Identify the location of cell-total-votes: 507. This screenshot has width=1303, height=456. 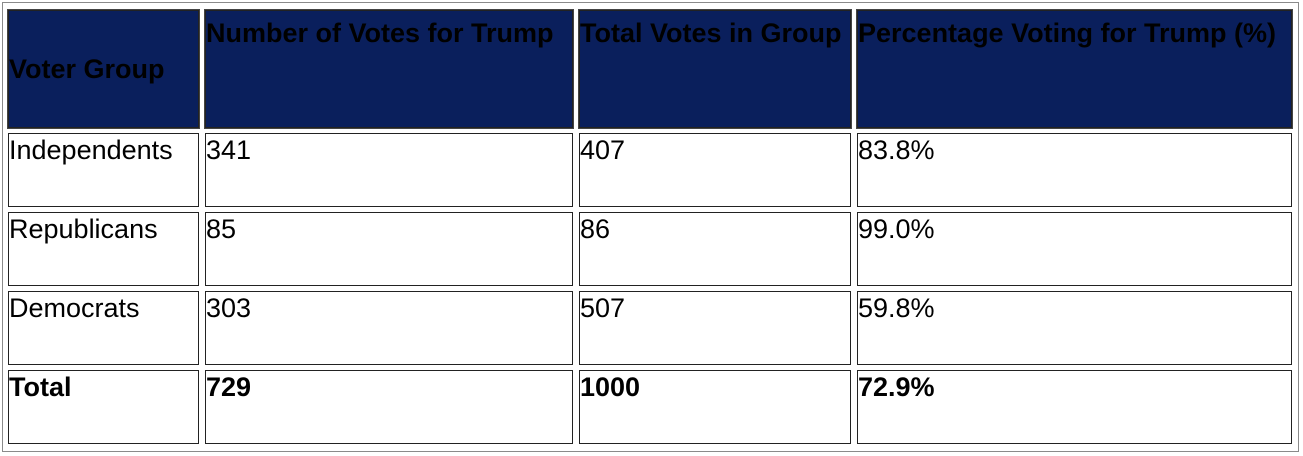
(715, 328).